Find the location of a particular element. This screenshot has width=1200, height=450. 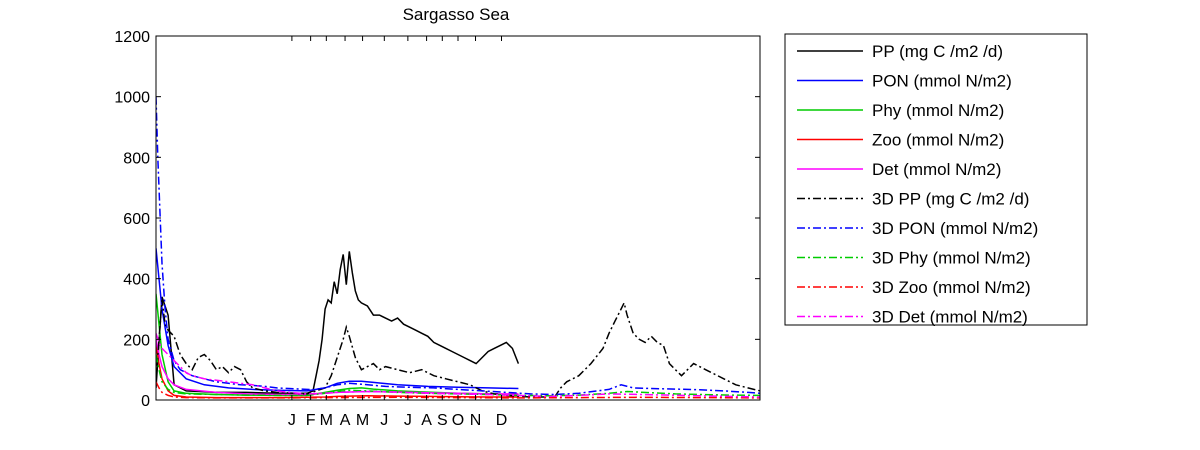

x-tick-label: N is located at coordinates (476, 420).